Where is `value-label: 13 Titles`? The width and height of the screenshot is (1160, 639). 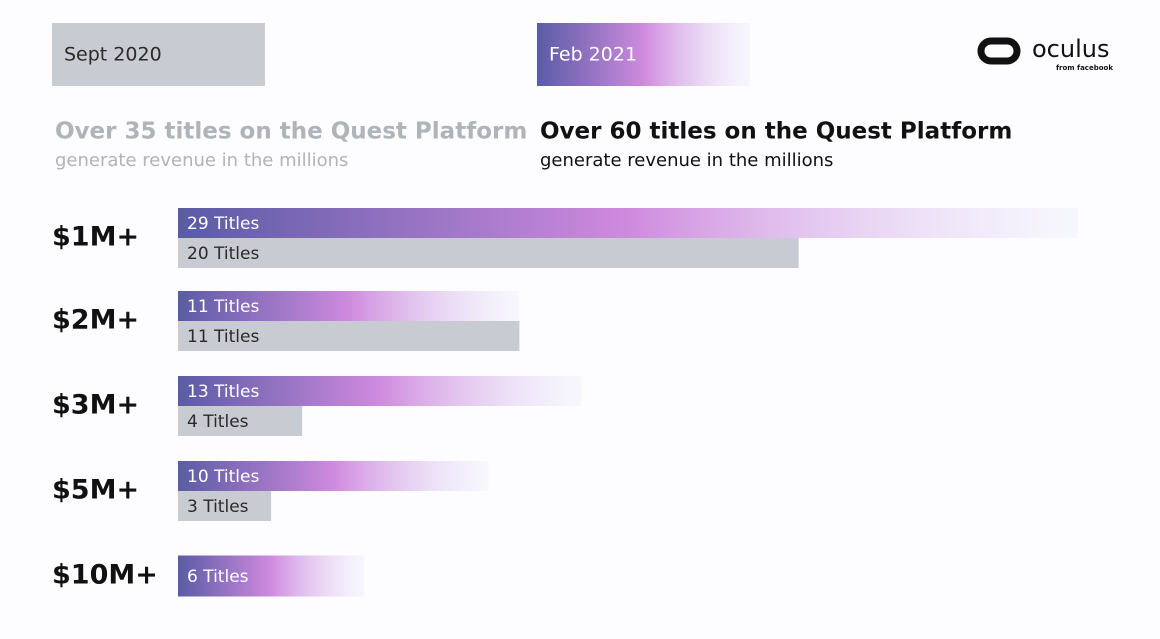
value-label: 13 Titles is located at coordinates (223, 392).